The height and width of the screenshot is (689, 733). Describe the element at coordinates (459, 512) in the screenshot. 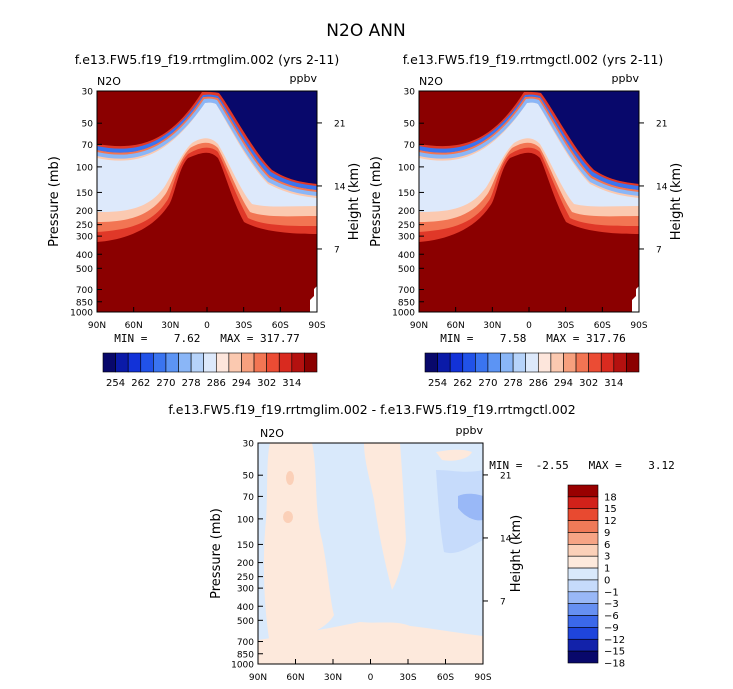

I see `negative-anomaly-region` at that location.